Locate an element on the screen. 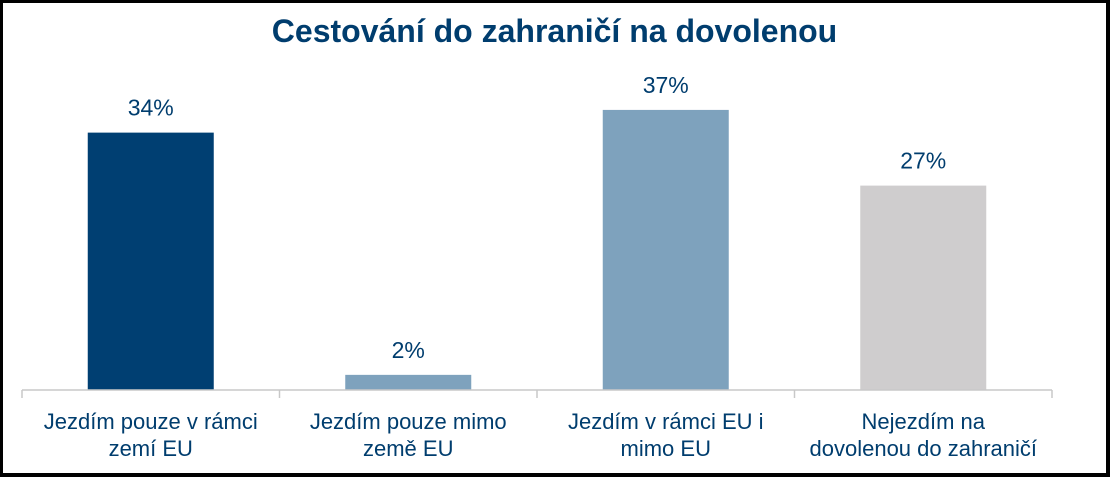  chart-title: Cestování do zahraničí na dovolenou is located at coordinates (554, 31).